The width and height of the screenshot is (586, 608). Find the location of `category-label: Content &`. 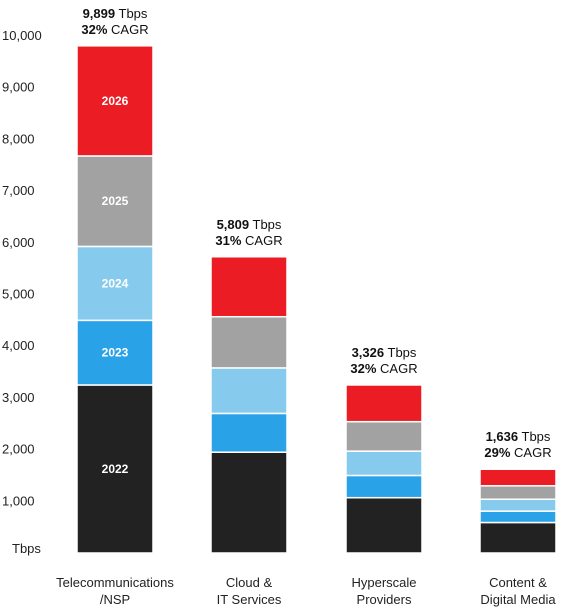

category-label: Content & is located at coordinates (518, 582).